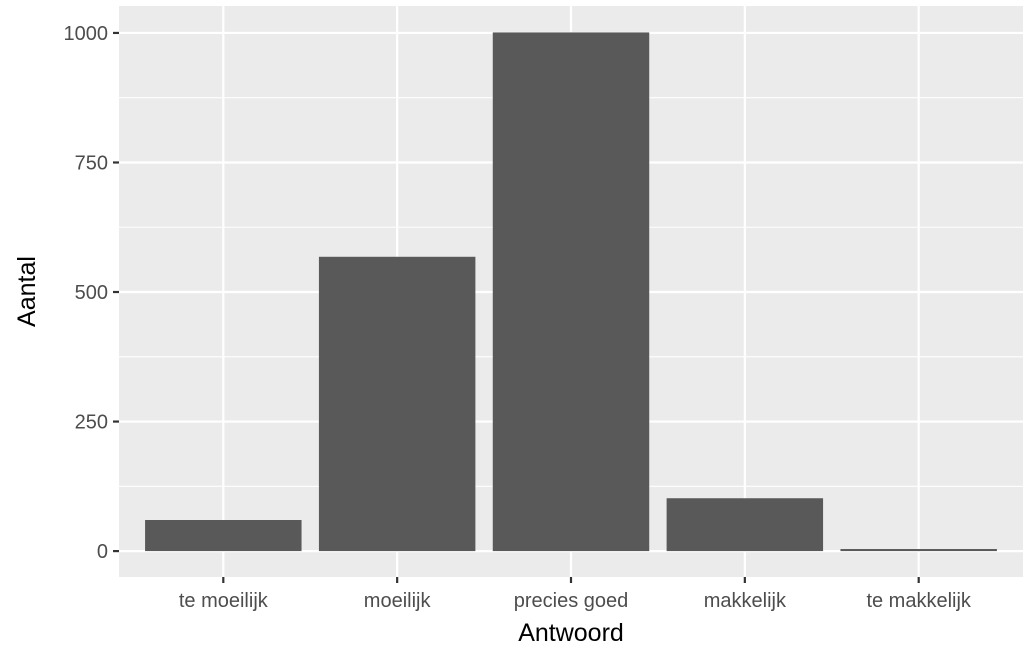 Image resolution: width=1029 pixels, height=650 pixels. What do you see at coordinates (918, 550) in the screenshot?
I see `bar-te-makkelijk` at bounding box center [918, 550].